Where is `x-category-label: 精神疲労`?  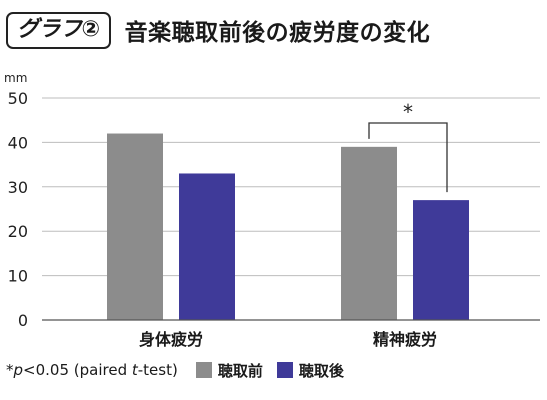
x-category-label: 精神疲労 is located at coordinates (405, 339).